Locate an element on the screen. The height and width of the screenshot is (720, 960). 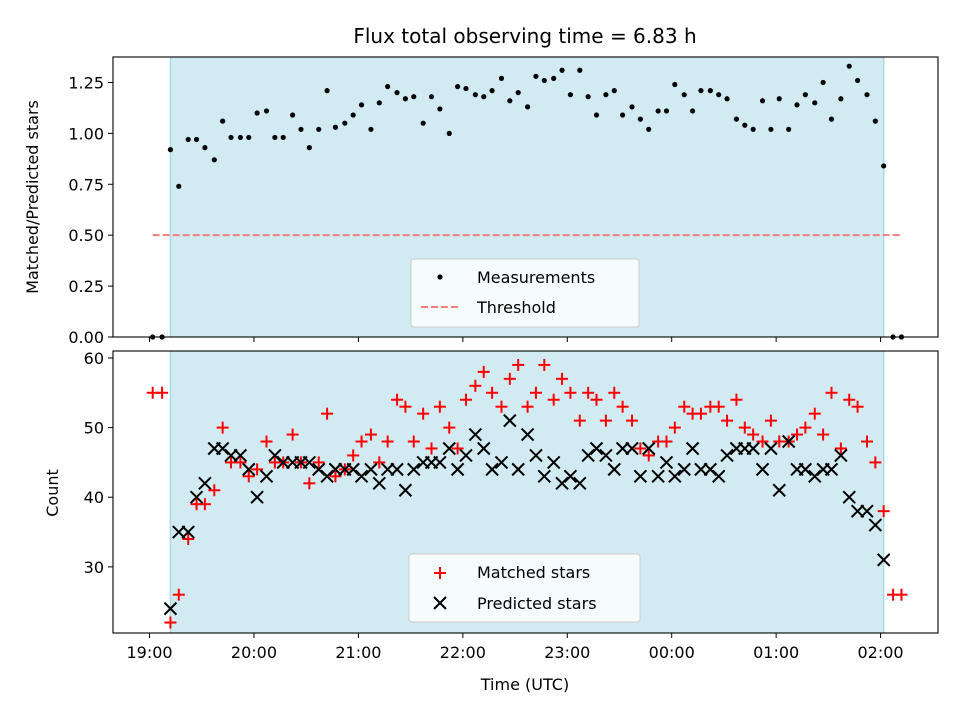
xtick-label-2: 21:00 is located at coordinates (358, 652).